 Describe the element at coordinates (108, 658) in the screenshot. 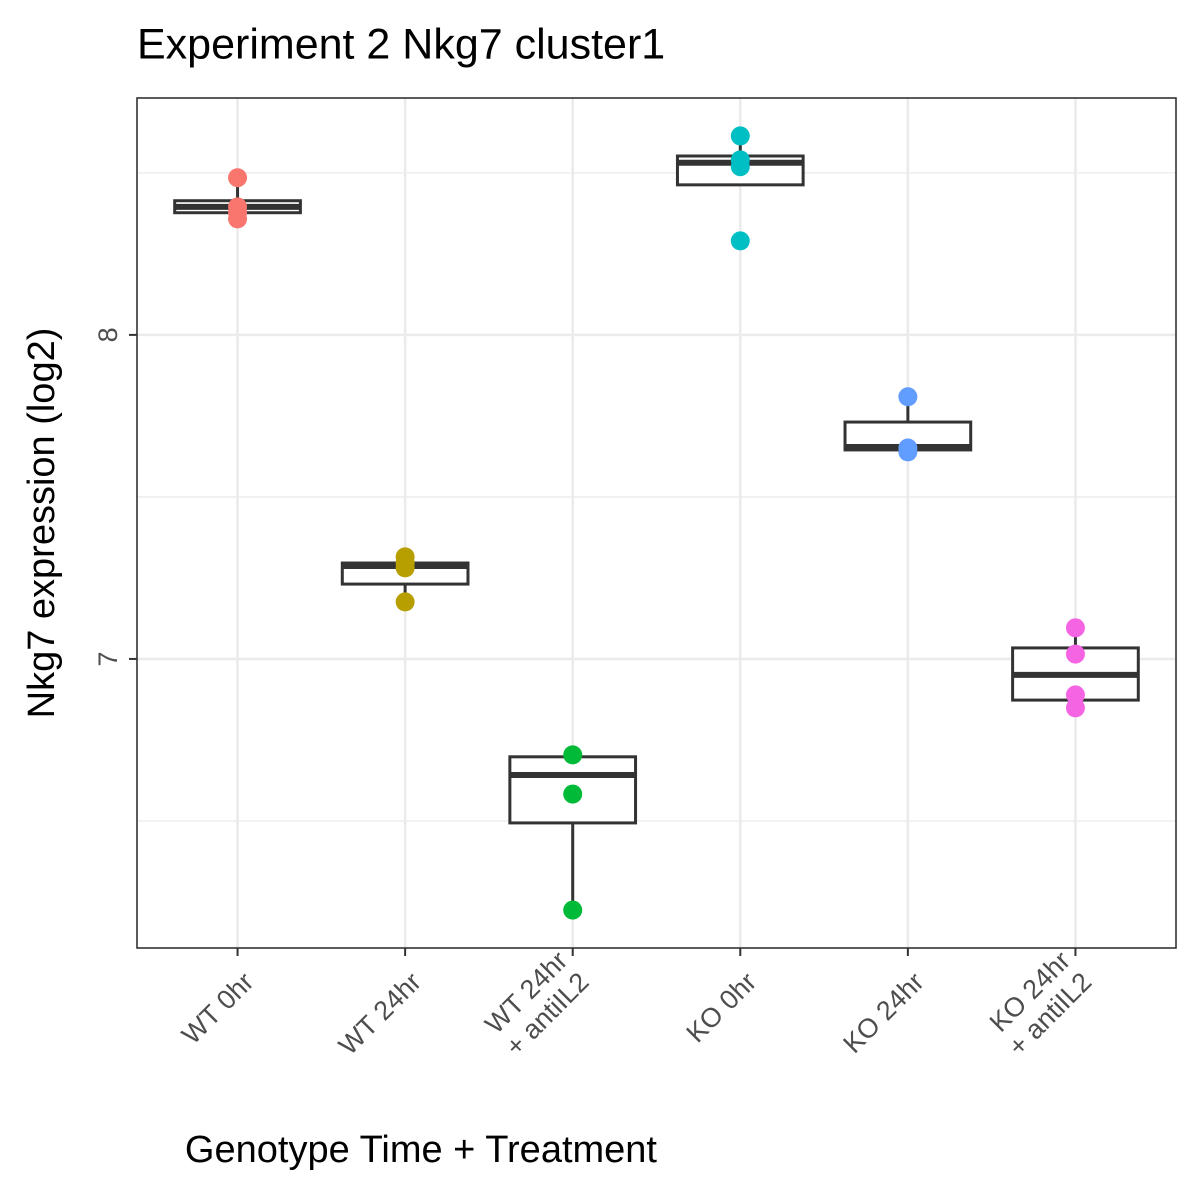

I see `y-tick-label: 7` at that location.